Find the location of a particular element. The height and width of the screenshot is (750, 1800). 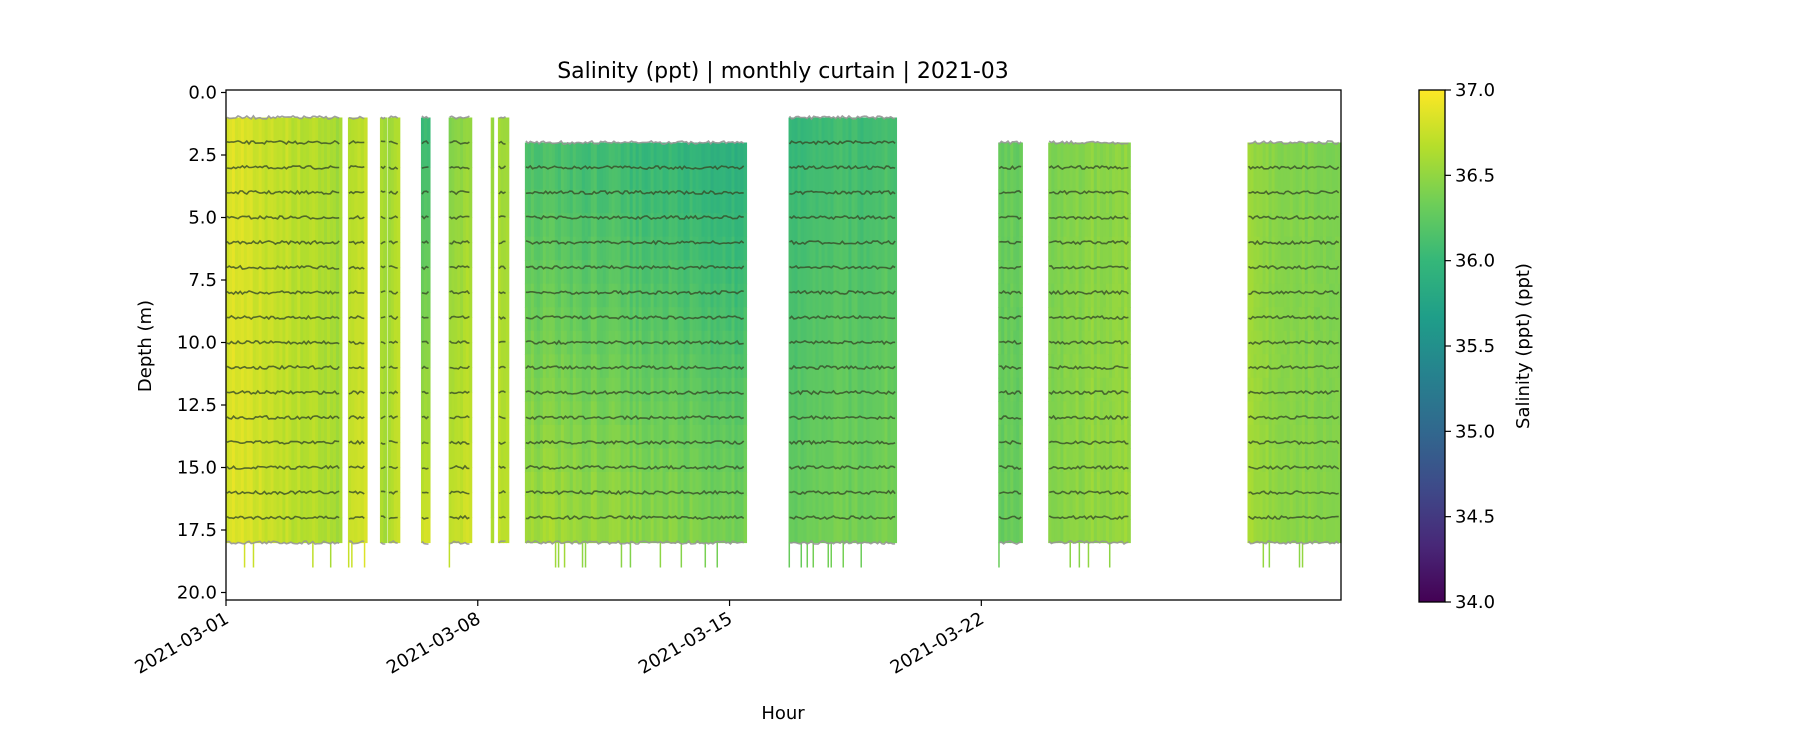

curtain-segment is located at coordinates (383, 330).